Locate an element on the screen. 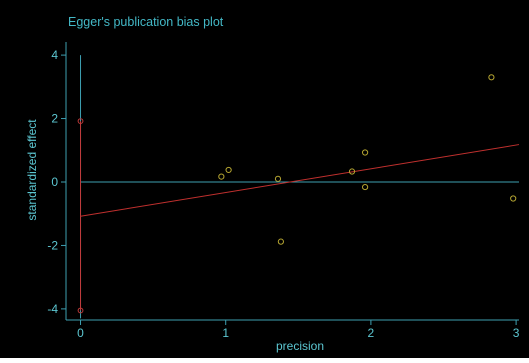  y-axis-label: standardized effect is located at coordinates (32, 170).